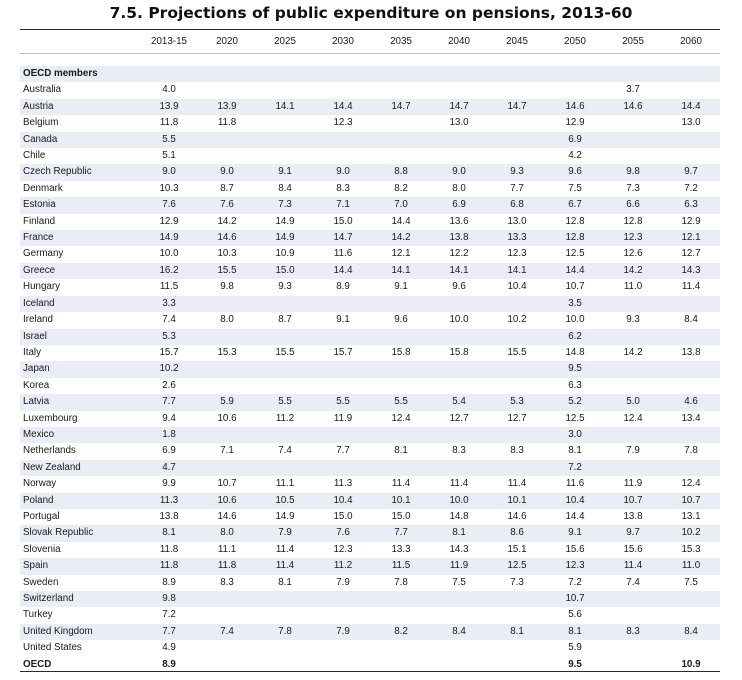 The image size is (742, 680). Describe the element at coordinates (691, 516) in the screenshot. I see `value-cell: 13.1` at that location.